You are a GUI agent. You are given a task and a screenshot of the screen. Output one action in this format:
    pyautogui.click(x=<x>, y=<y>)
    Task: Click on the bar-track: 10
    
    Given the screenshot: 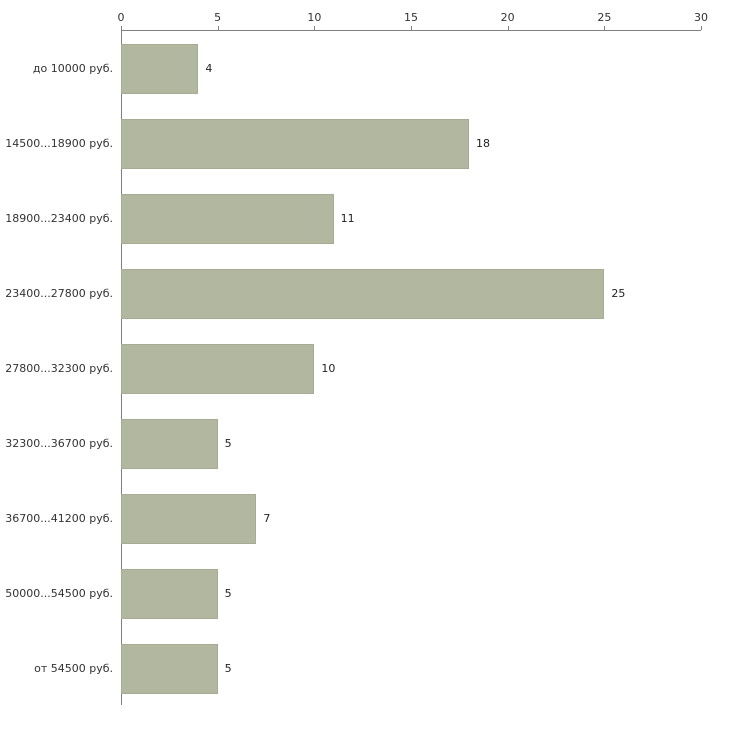 What is the action you would take?
    pyautogui.click(x=411, y=368)
    